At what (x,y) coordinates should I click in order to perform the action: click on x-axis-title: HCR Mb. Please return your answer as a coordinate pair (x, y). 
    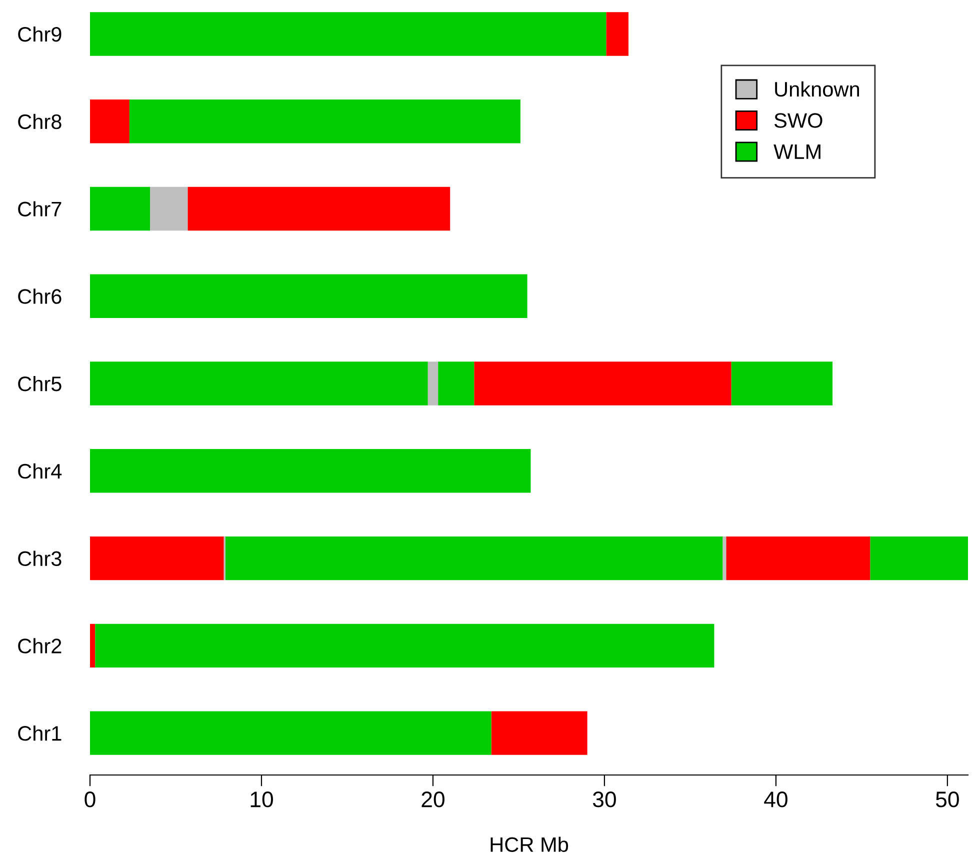
    Looking at the image, I should click on (529, 844).